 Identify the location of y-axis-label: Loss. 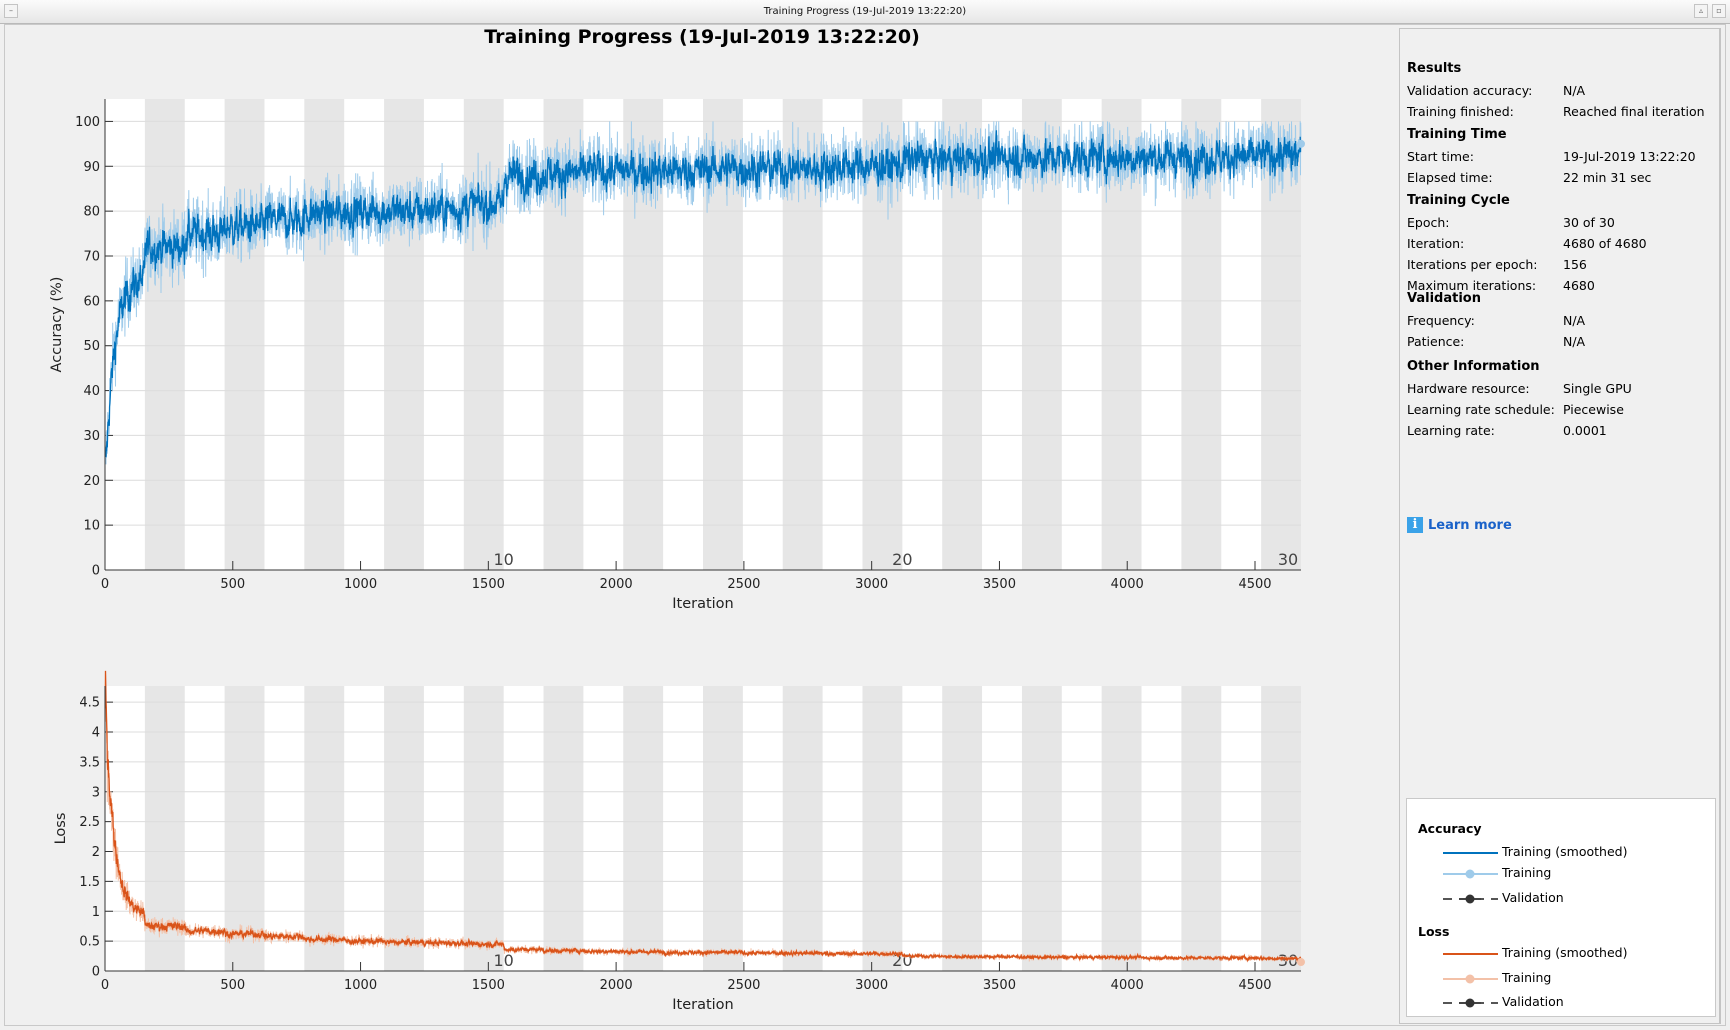
(61, 829).